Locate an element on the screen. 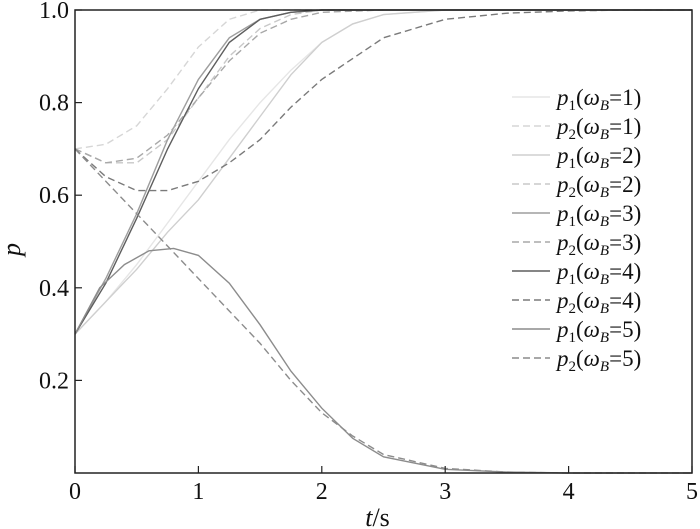 The width and height of the screenshot is (700, 529). x-tick-label: 5 is located at coordinates (692, 492).